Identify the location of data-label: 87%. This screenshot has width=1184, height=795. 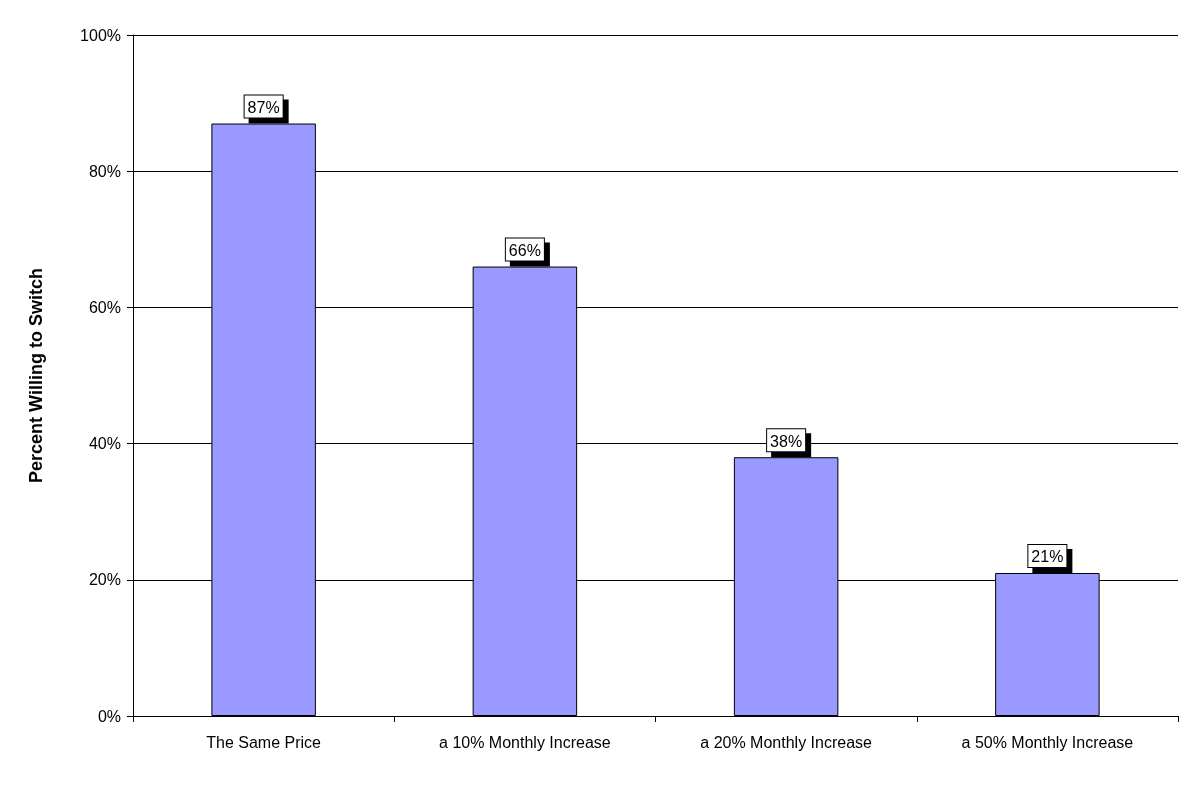
(263, 108).